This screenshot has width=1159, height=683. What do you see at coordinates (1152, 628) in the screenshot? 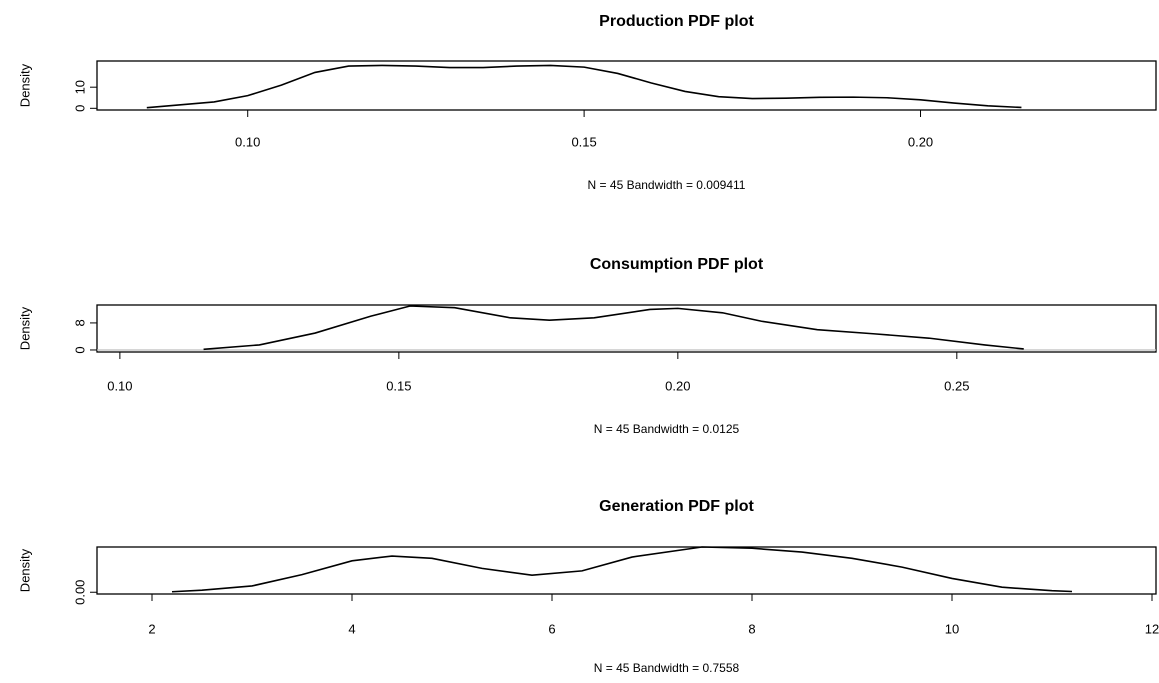
I see `x-tick-label: 12` at bounding box center [1152, 628].